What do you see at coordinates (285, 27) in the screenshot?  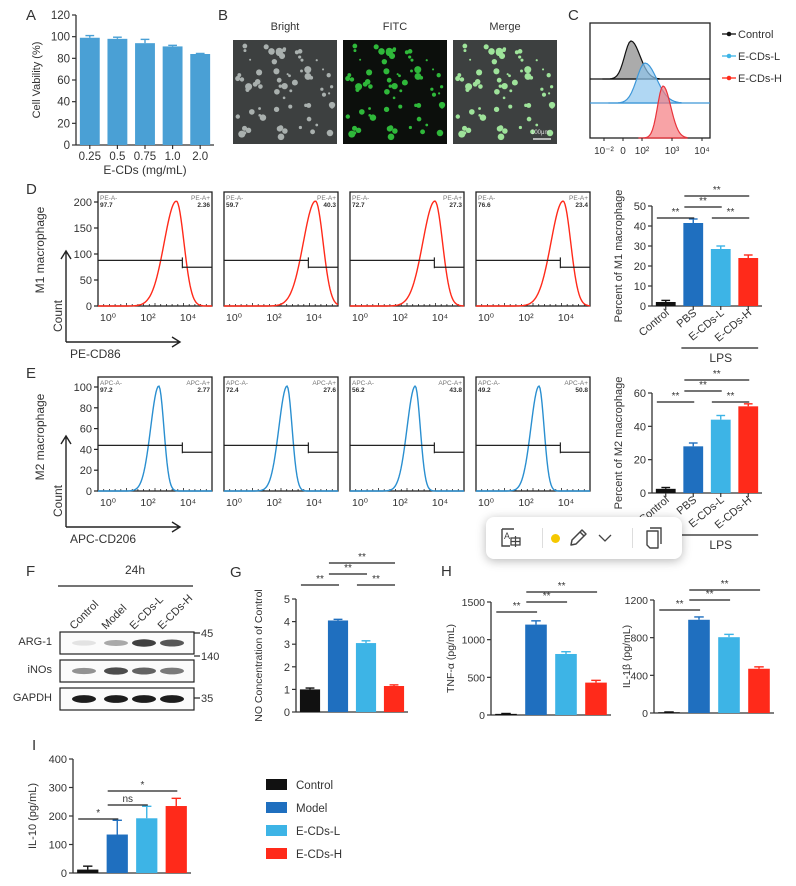 I see `microscopy-title: Bright` at bounding box center [285, 27].